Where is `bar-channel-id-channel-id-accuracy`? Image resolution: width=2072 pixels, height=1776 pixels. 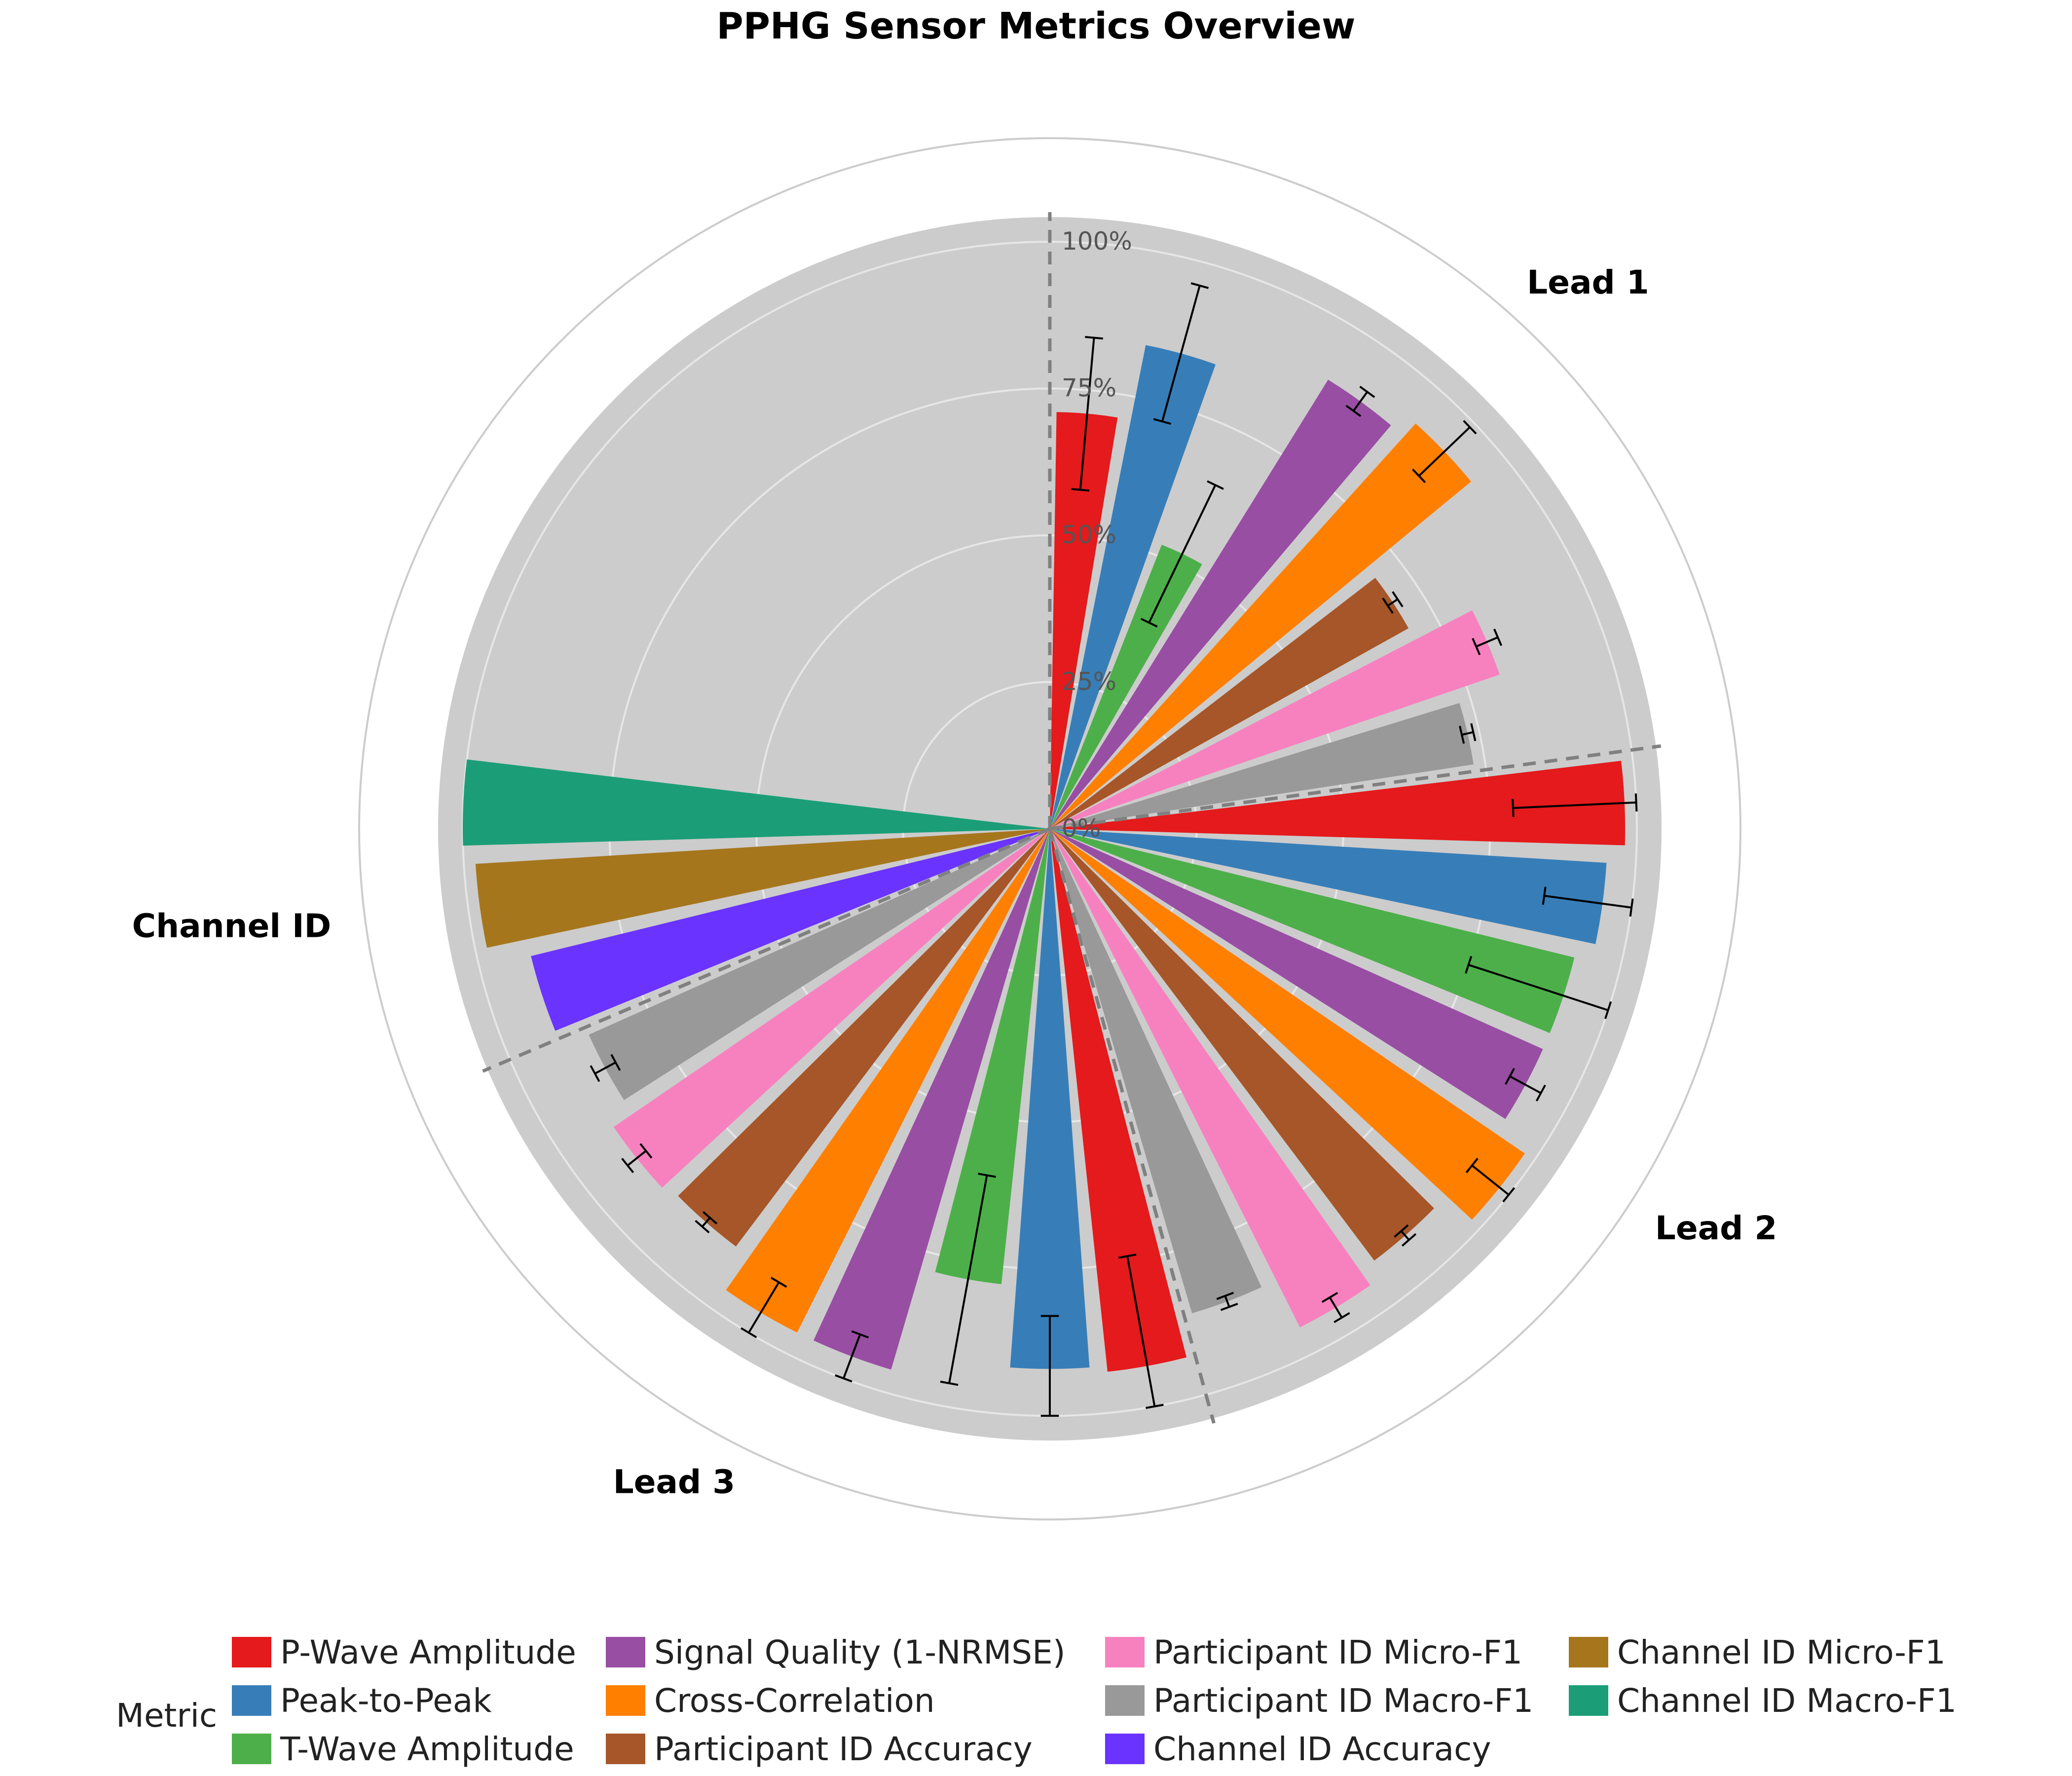
bar-channel-id-channel-id-accuracy is located at coordinates (791, 930).